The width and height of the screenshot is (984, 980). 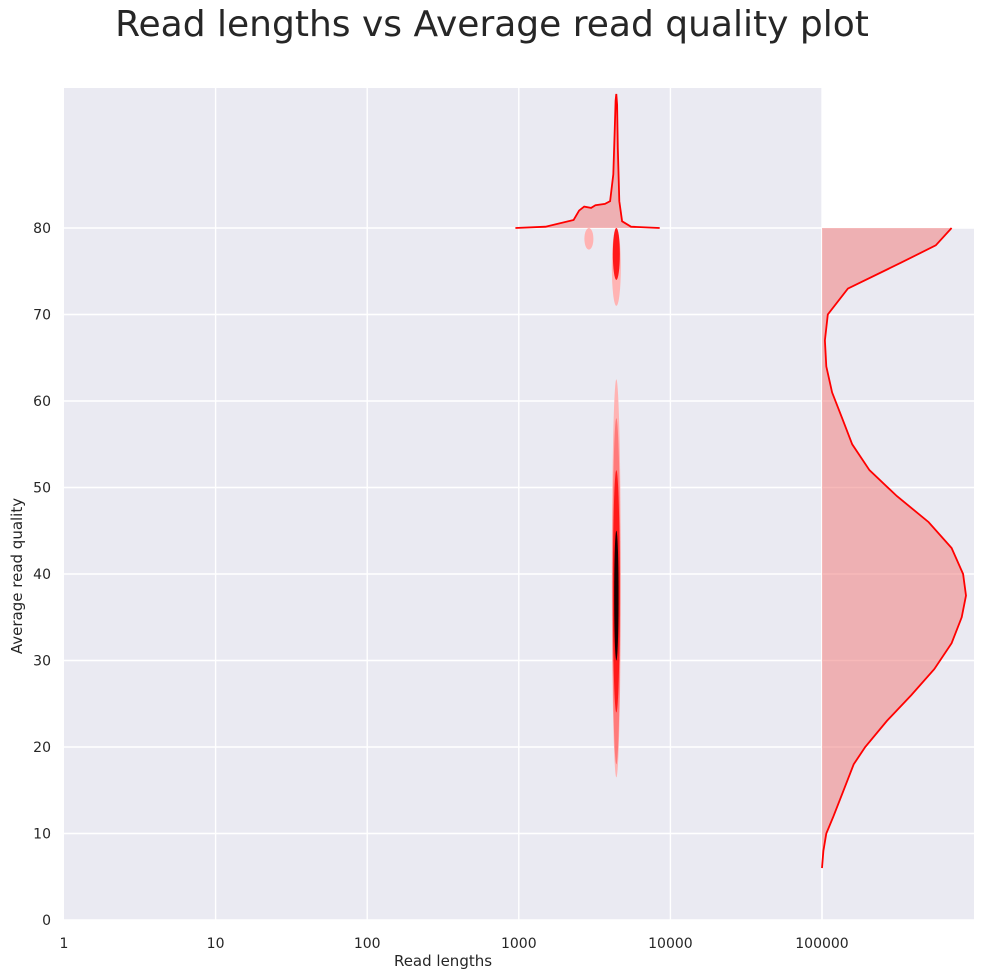 What do you see at coordinates (443, 961) in the screenshot?
I see `x-axis-label: Read lengths` at bounding box center [443, 961].